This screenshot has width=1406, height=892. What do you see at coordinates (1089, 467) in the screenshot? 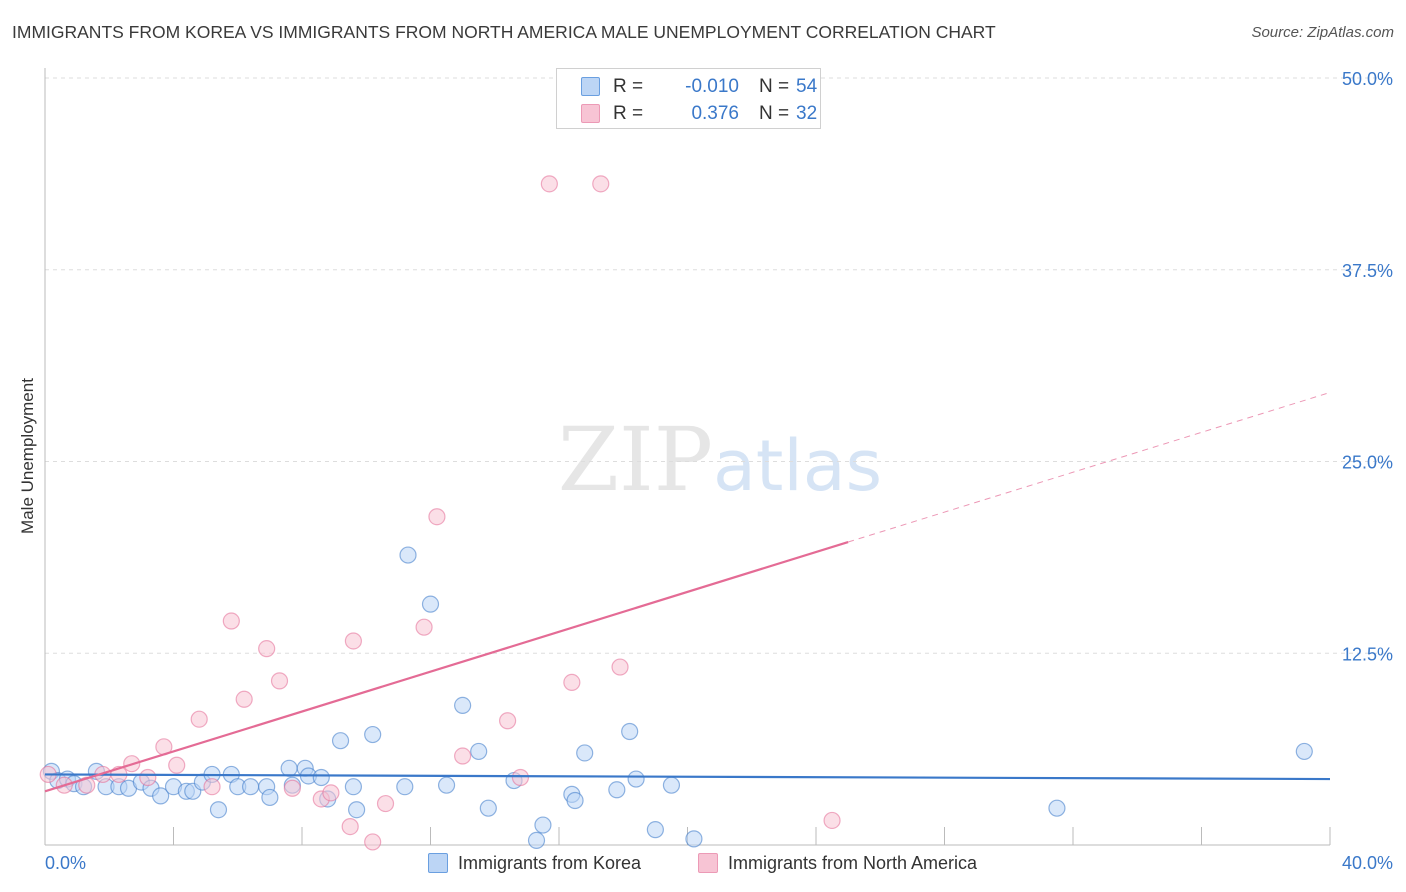
I see `trend-line-north-america-projection` at bounding box center [1089, 467].